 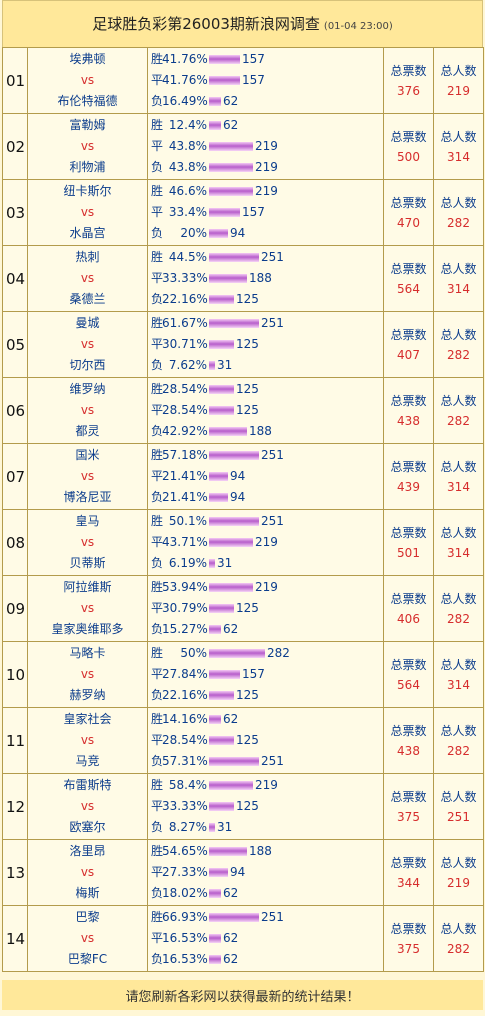 What do you see at coordinates (267, 389) in the screenshot?
I see `odds-win: 胜 28.54% 125` at bounding box center [267, 389].